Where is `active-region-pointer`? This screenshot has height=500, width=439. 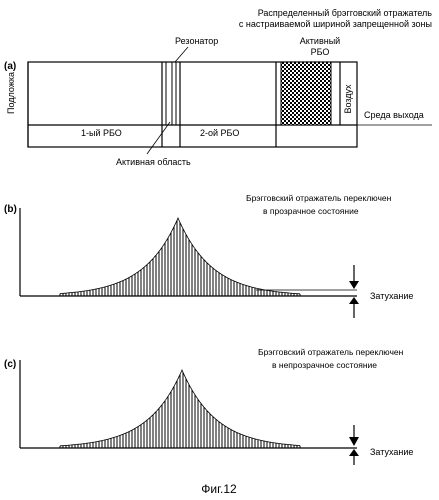
active-region-pointer is located at coordinates (158, 138).